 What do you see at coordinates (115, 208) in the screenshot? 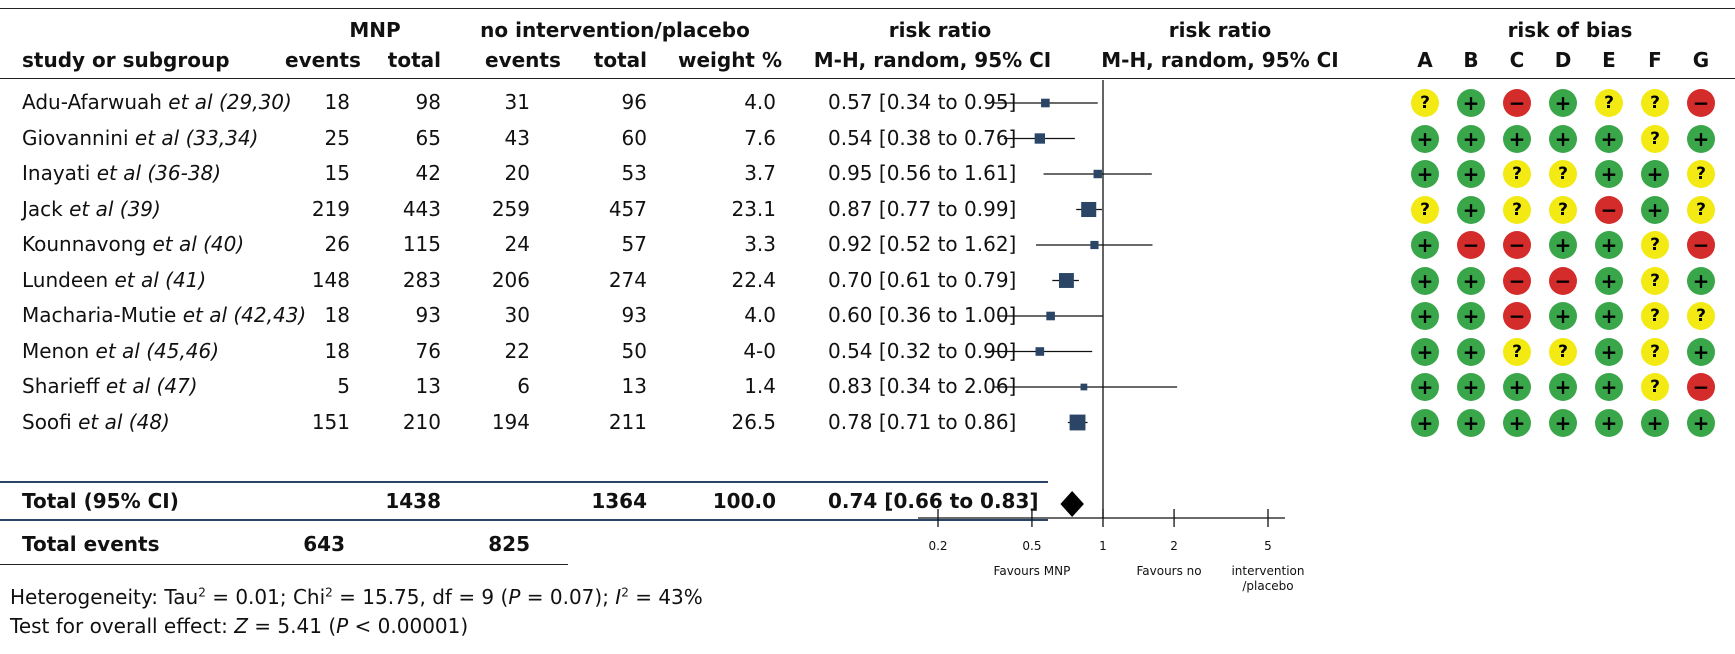
I see `study-citation: et al (39)` at bounding box center [115, 208].